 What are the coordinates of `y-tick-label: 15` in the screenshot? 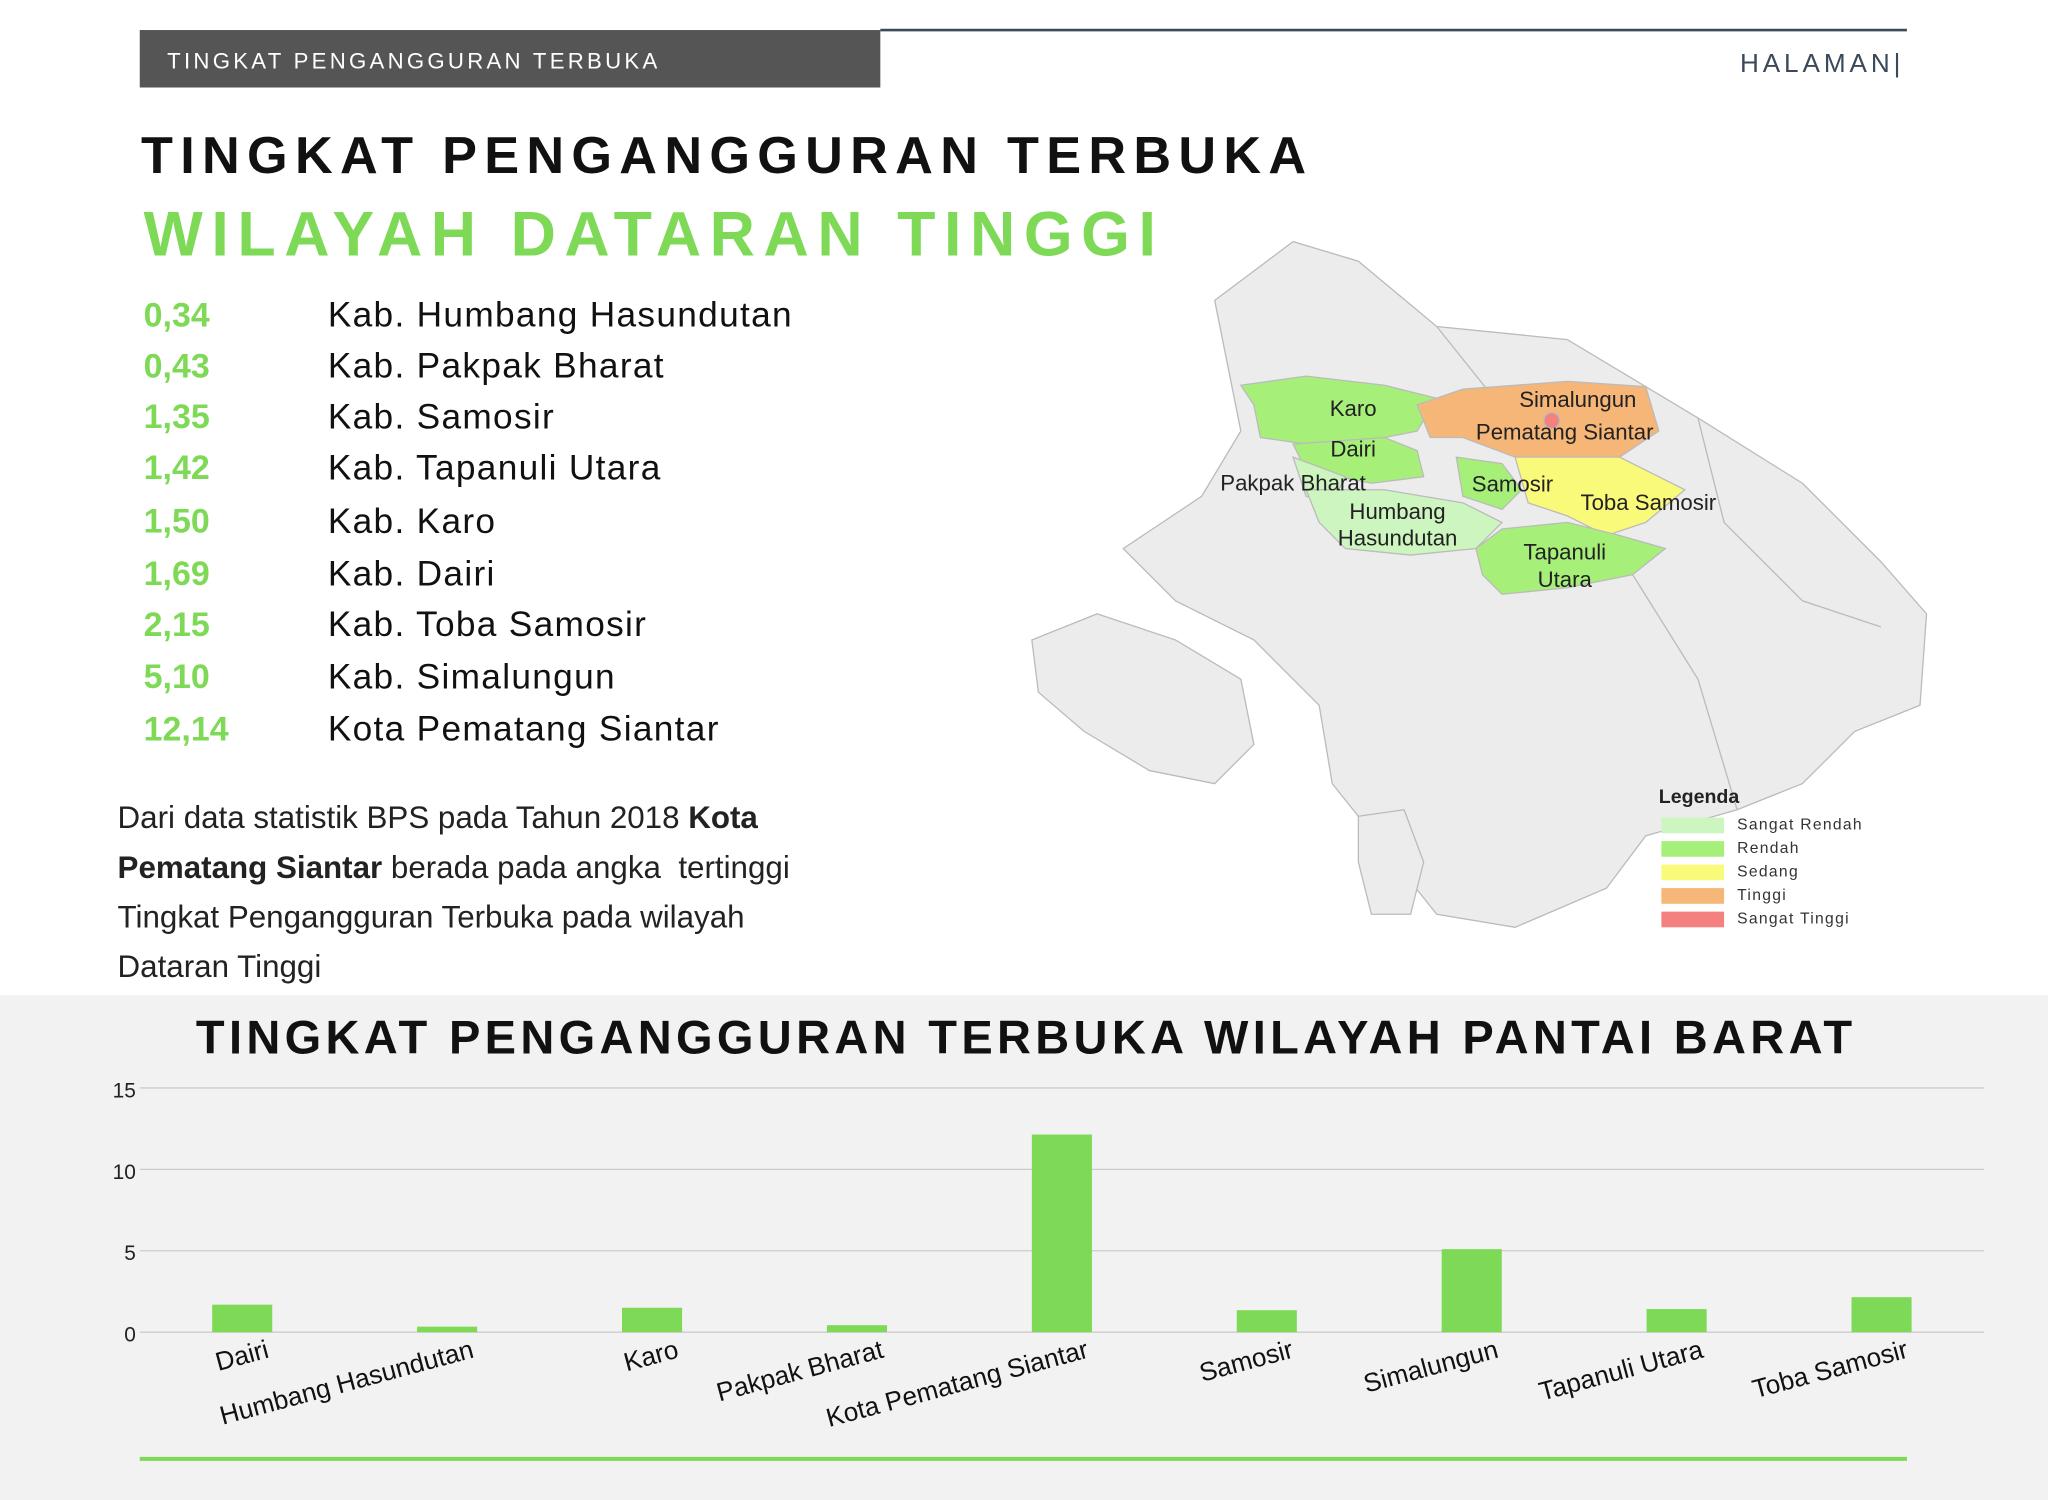 It's located at (124, 1090).